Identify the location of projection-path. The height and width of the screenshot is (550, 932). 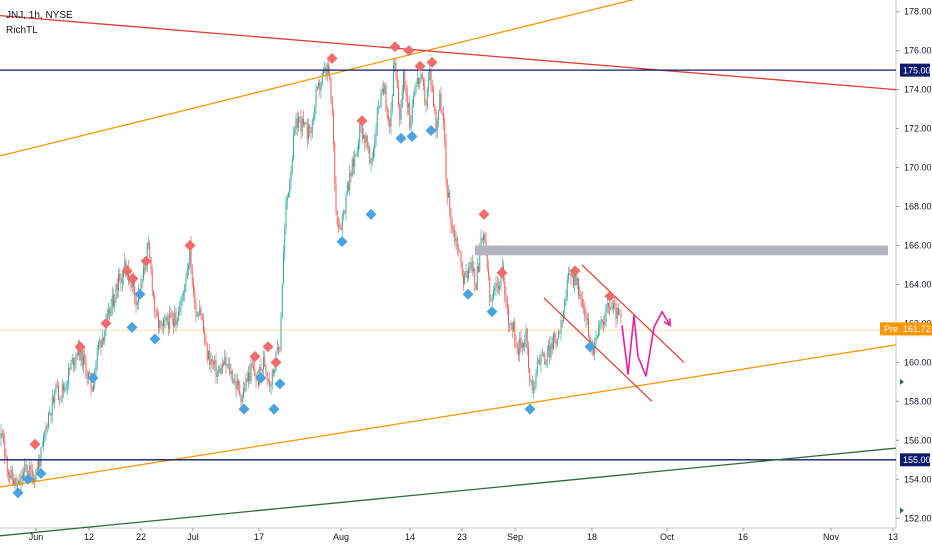
(646, 343).